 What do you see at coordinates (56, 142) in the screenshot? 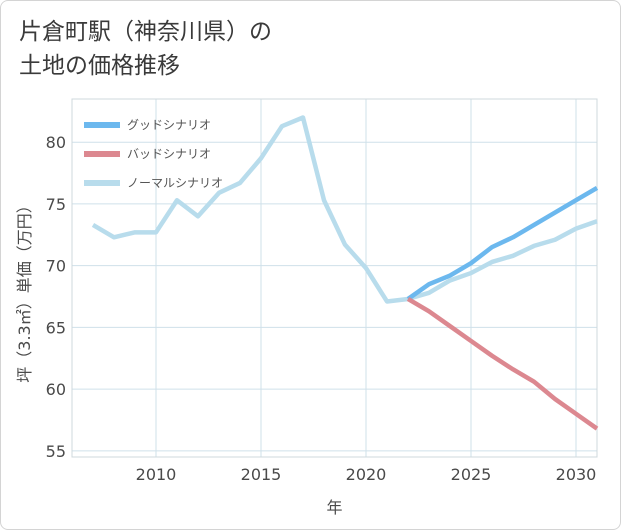
I see `y-tick-label: 80` at bounding box center [56, 142].